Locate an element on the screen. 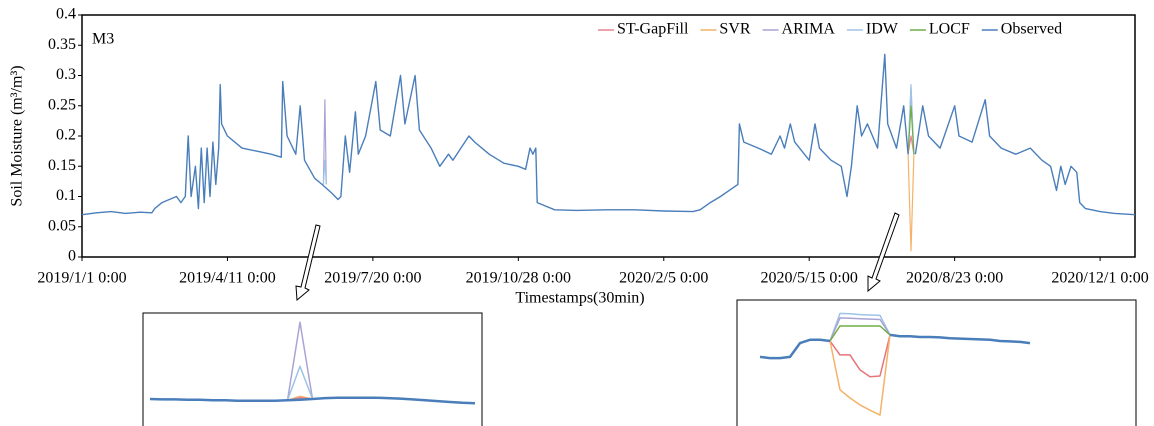 The height and width of the screenshot is (426, 1154). y-tick-label: 0.15 is located at coordinates (62, 165).